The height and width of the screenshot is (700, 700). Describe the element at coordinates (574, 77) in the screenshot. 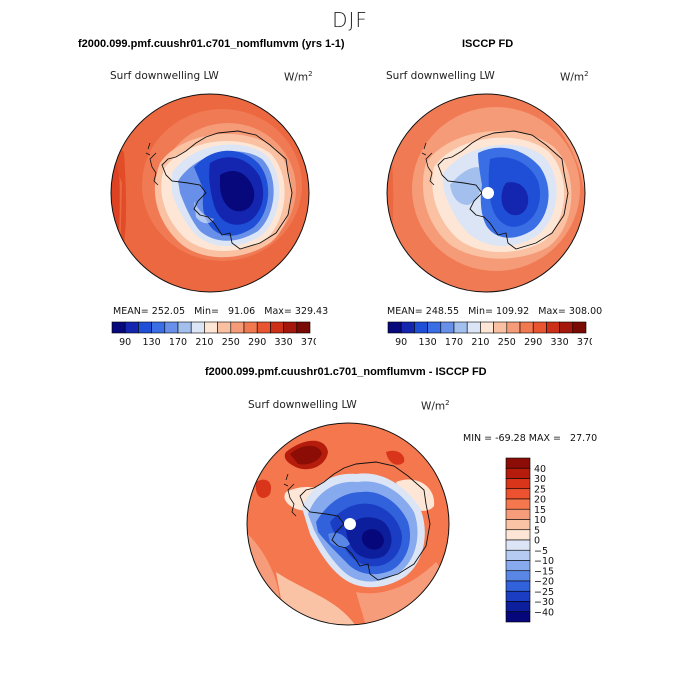

I see `panel2-units: W/m2` at that location.